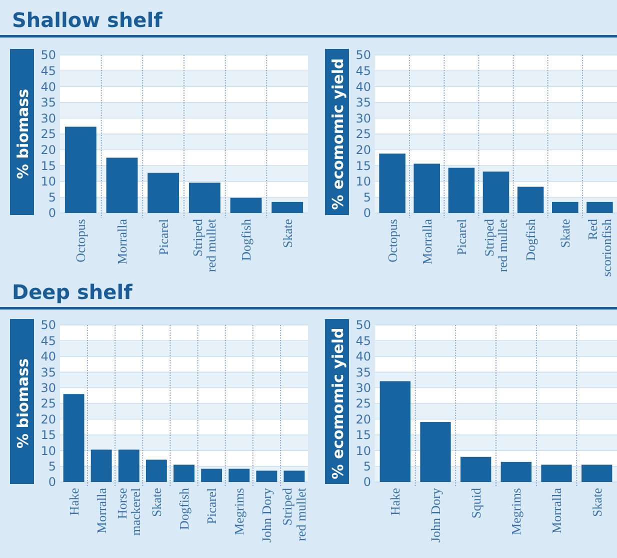 The width and height of the screenshot is (617, 558). I want to click on chart-title: Deep shelf, so click(72, 292).